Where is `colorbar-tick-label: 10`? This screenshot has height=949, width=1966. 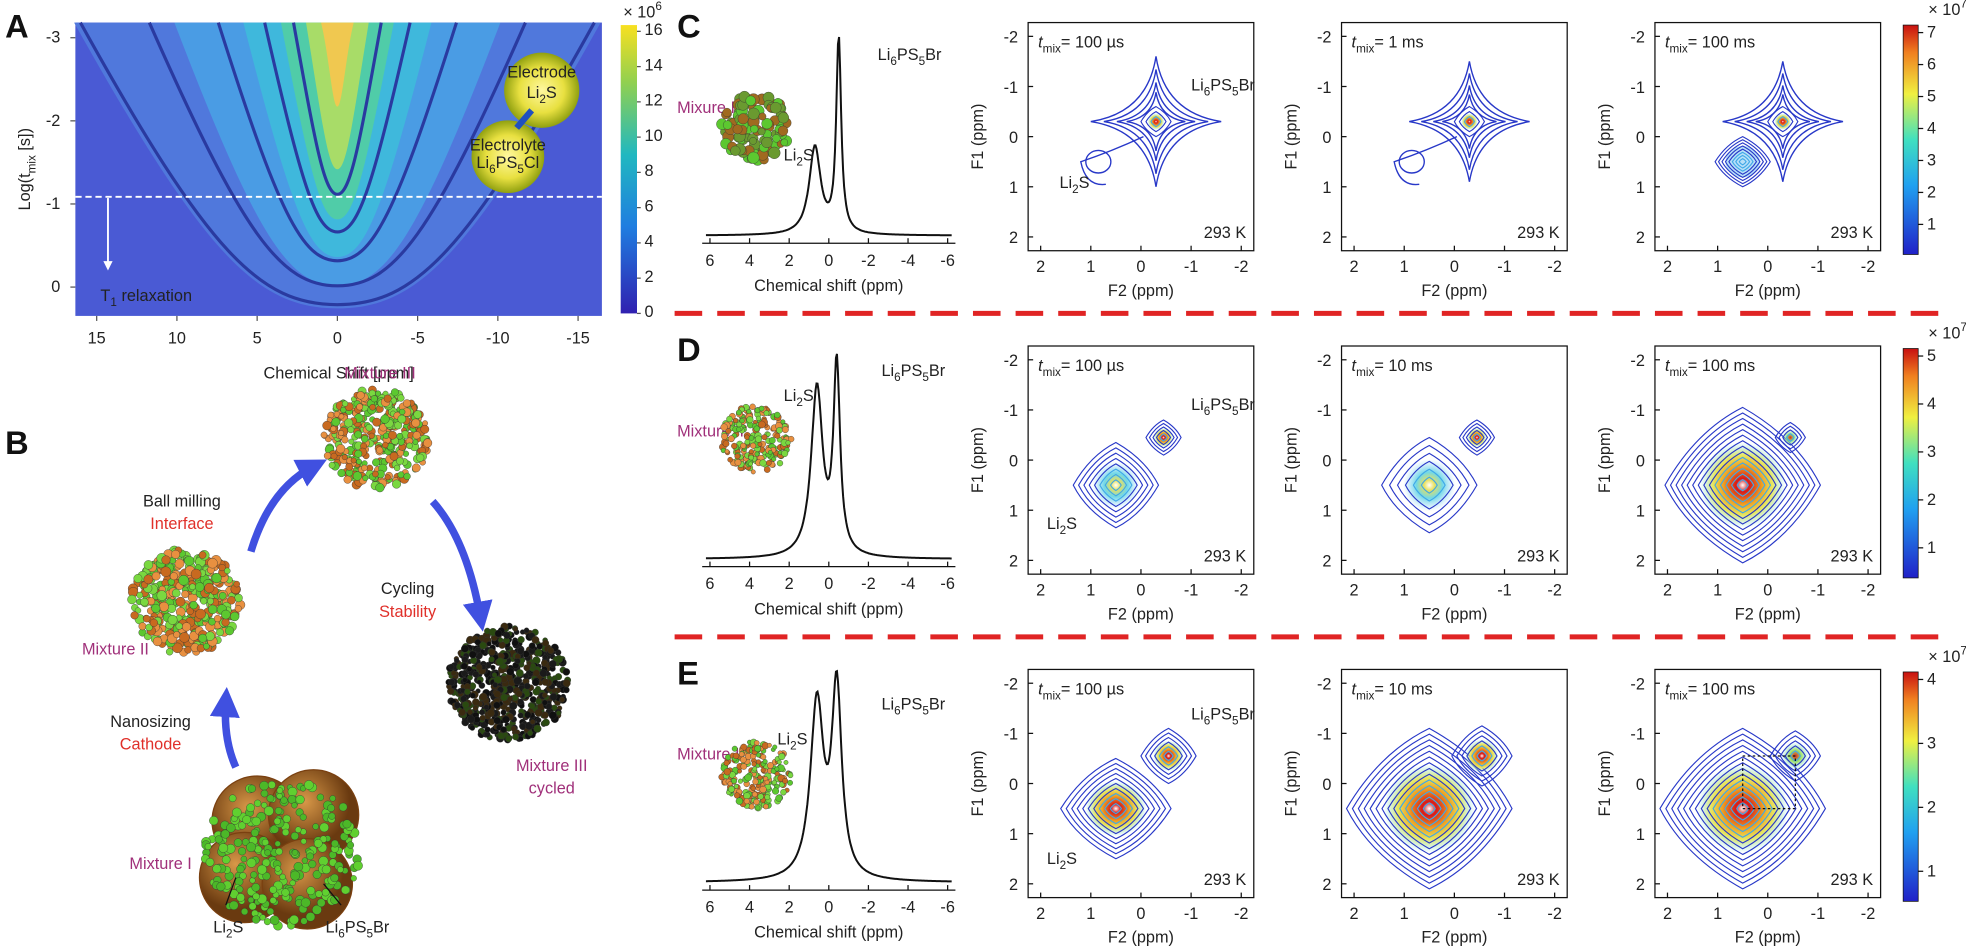
colorbar-tick-label: 10 is located at coordinates (654, 136).